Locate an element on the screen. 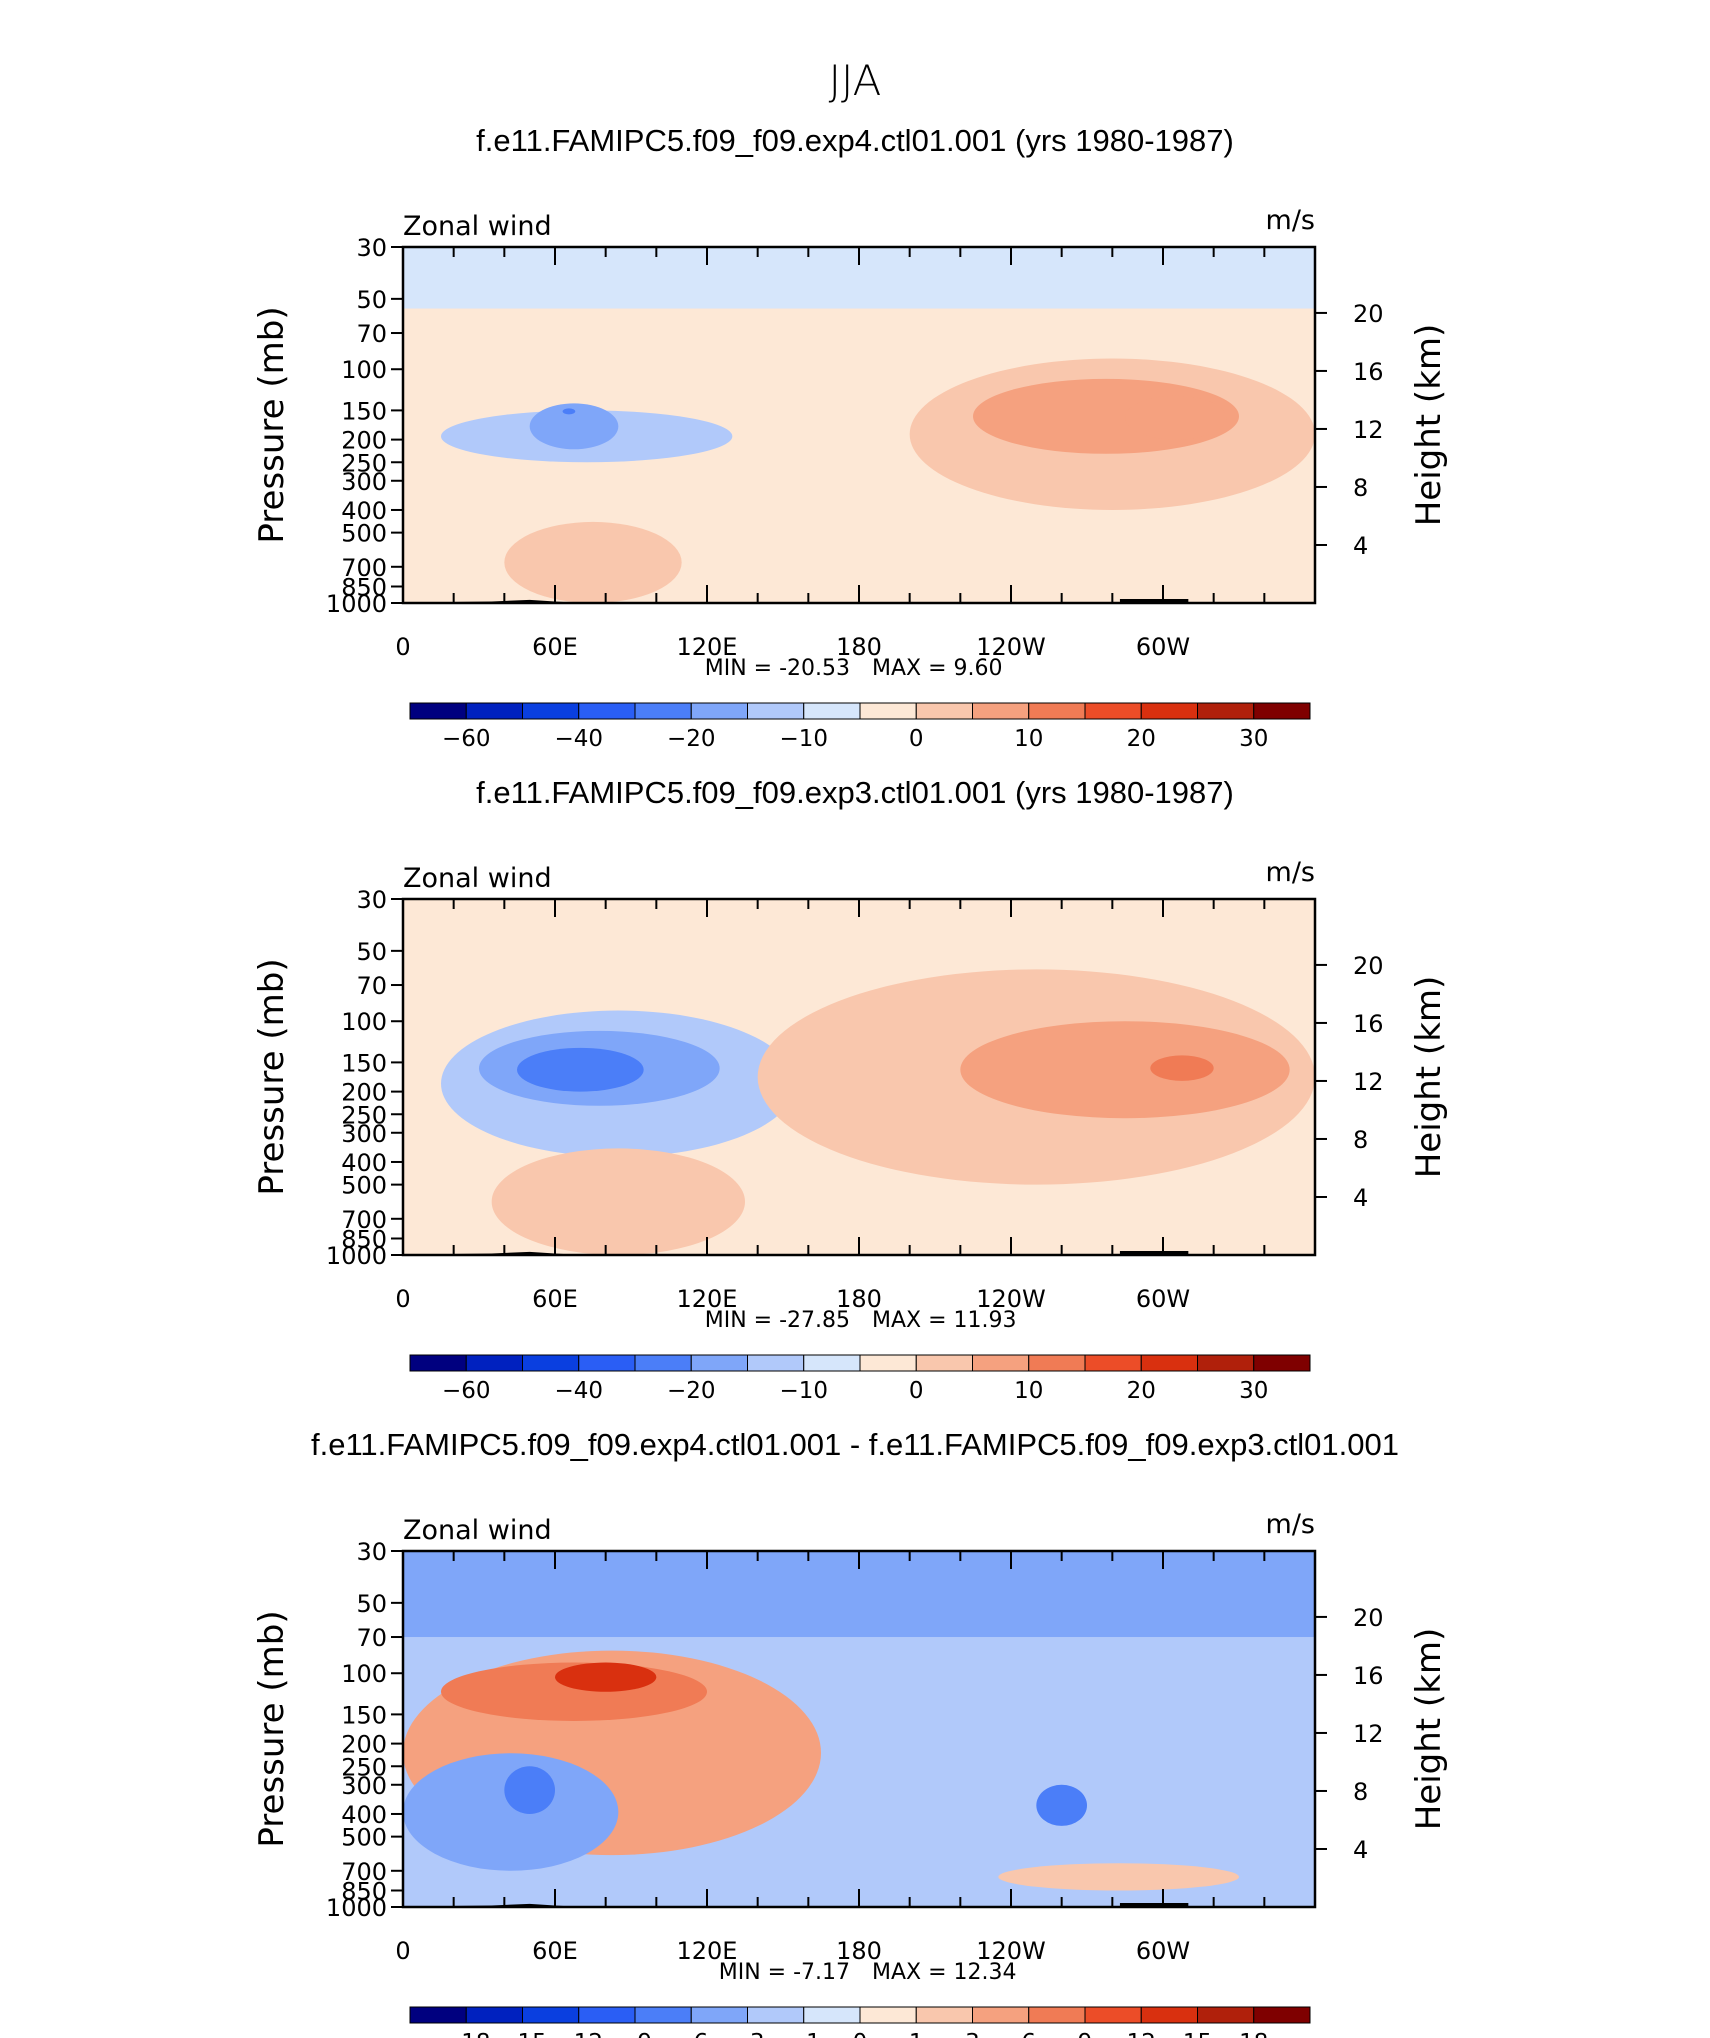  contour-low-level-westerly is located at coordinates (618, 1201).